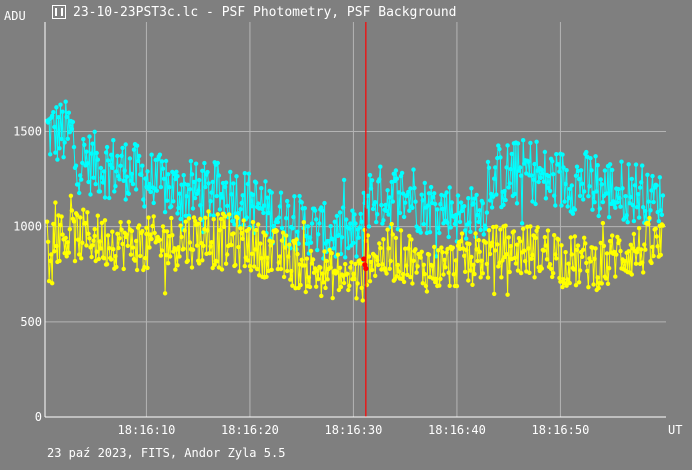 This screenshot has width=692, height=470. I want to click on time-cursor, so click(365, 219).